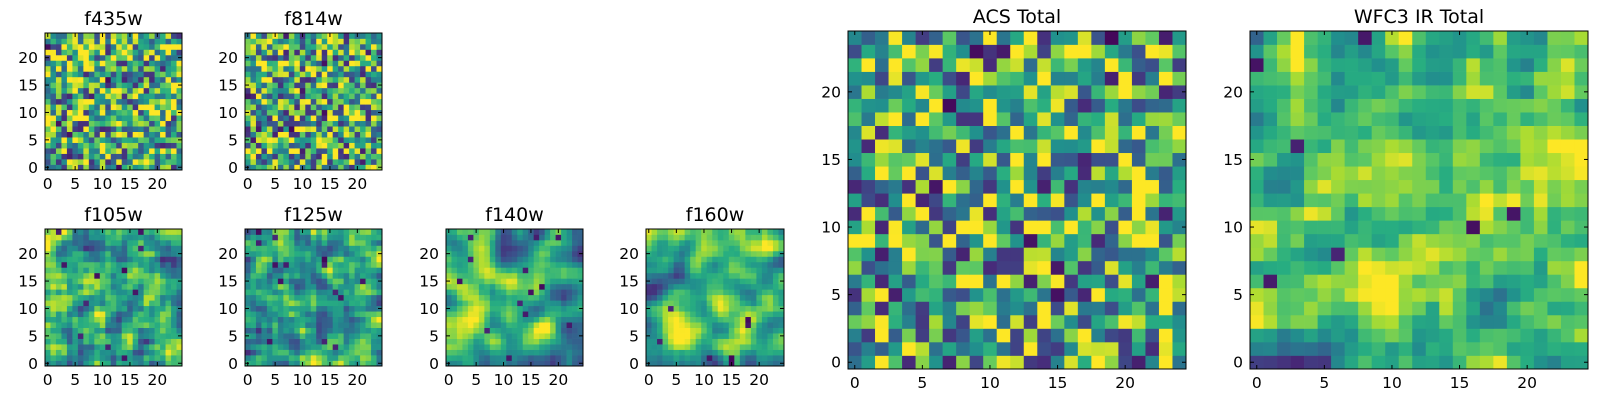 The width and height of the screenshot is (1600, 400). I want to click on x-tick-label: 10, so click(103, 184).